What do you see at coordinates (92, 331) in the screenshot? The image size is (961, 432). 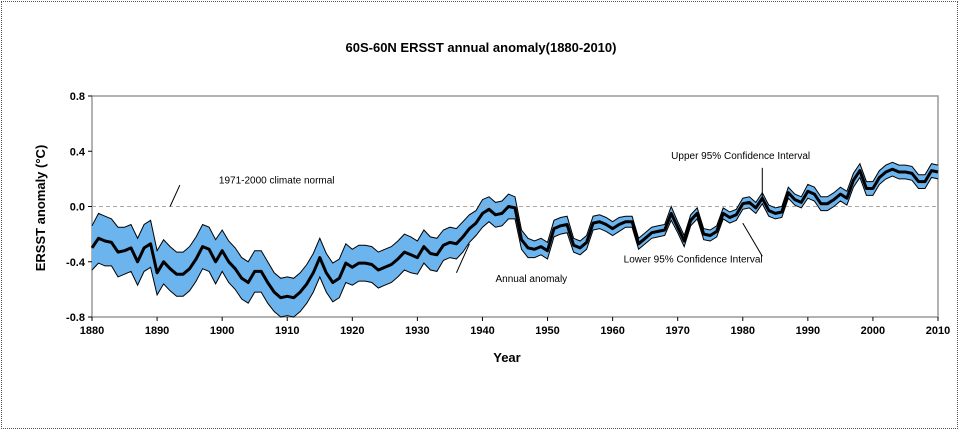 I see `x-tick-label: 1880` at bounding box center [92, 331].